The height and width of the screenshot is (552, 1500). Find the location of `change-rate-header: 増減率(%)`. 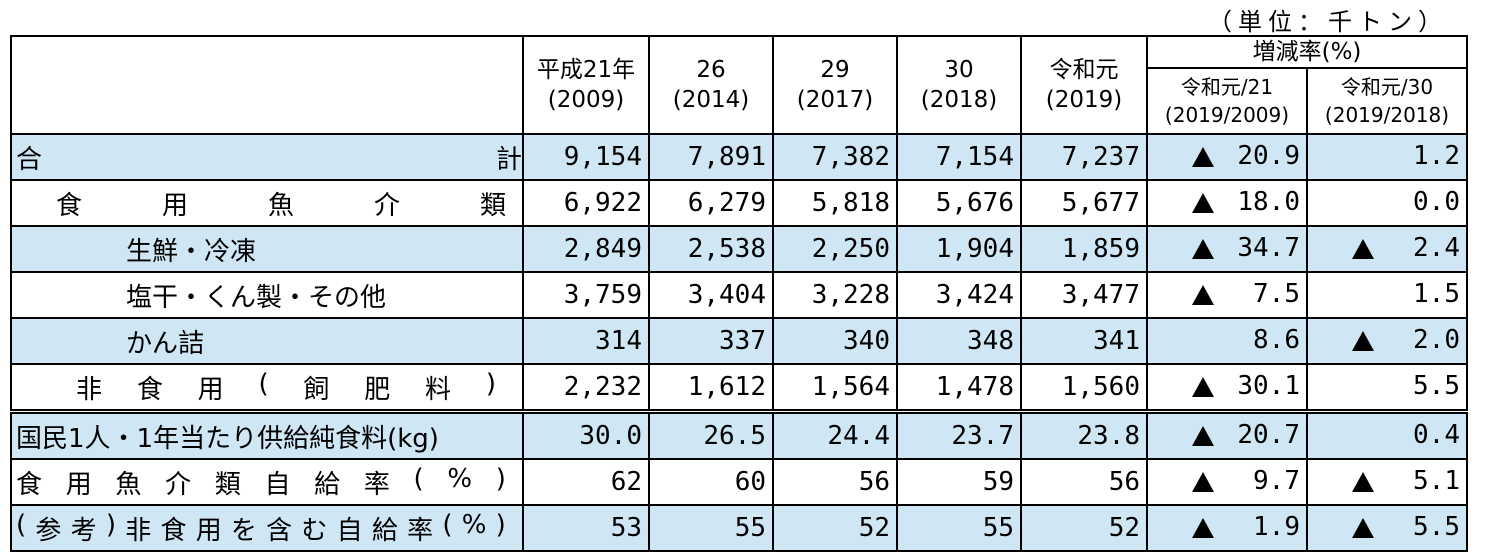

change-rate-header: 増減率(%) is located at coordinates (1307, 52).